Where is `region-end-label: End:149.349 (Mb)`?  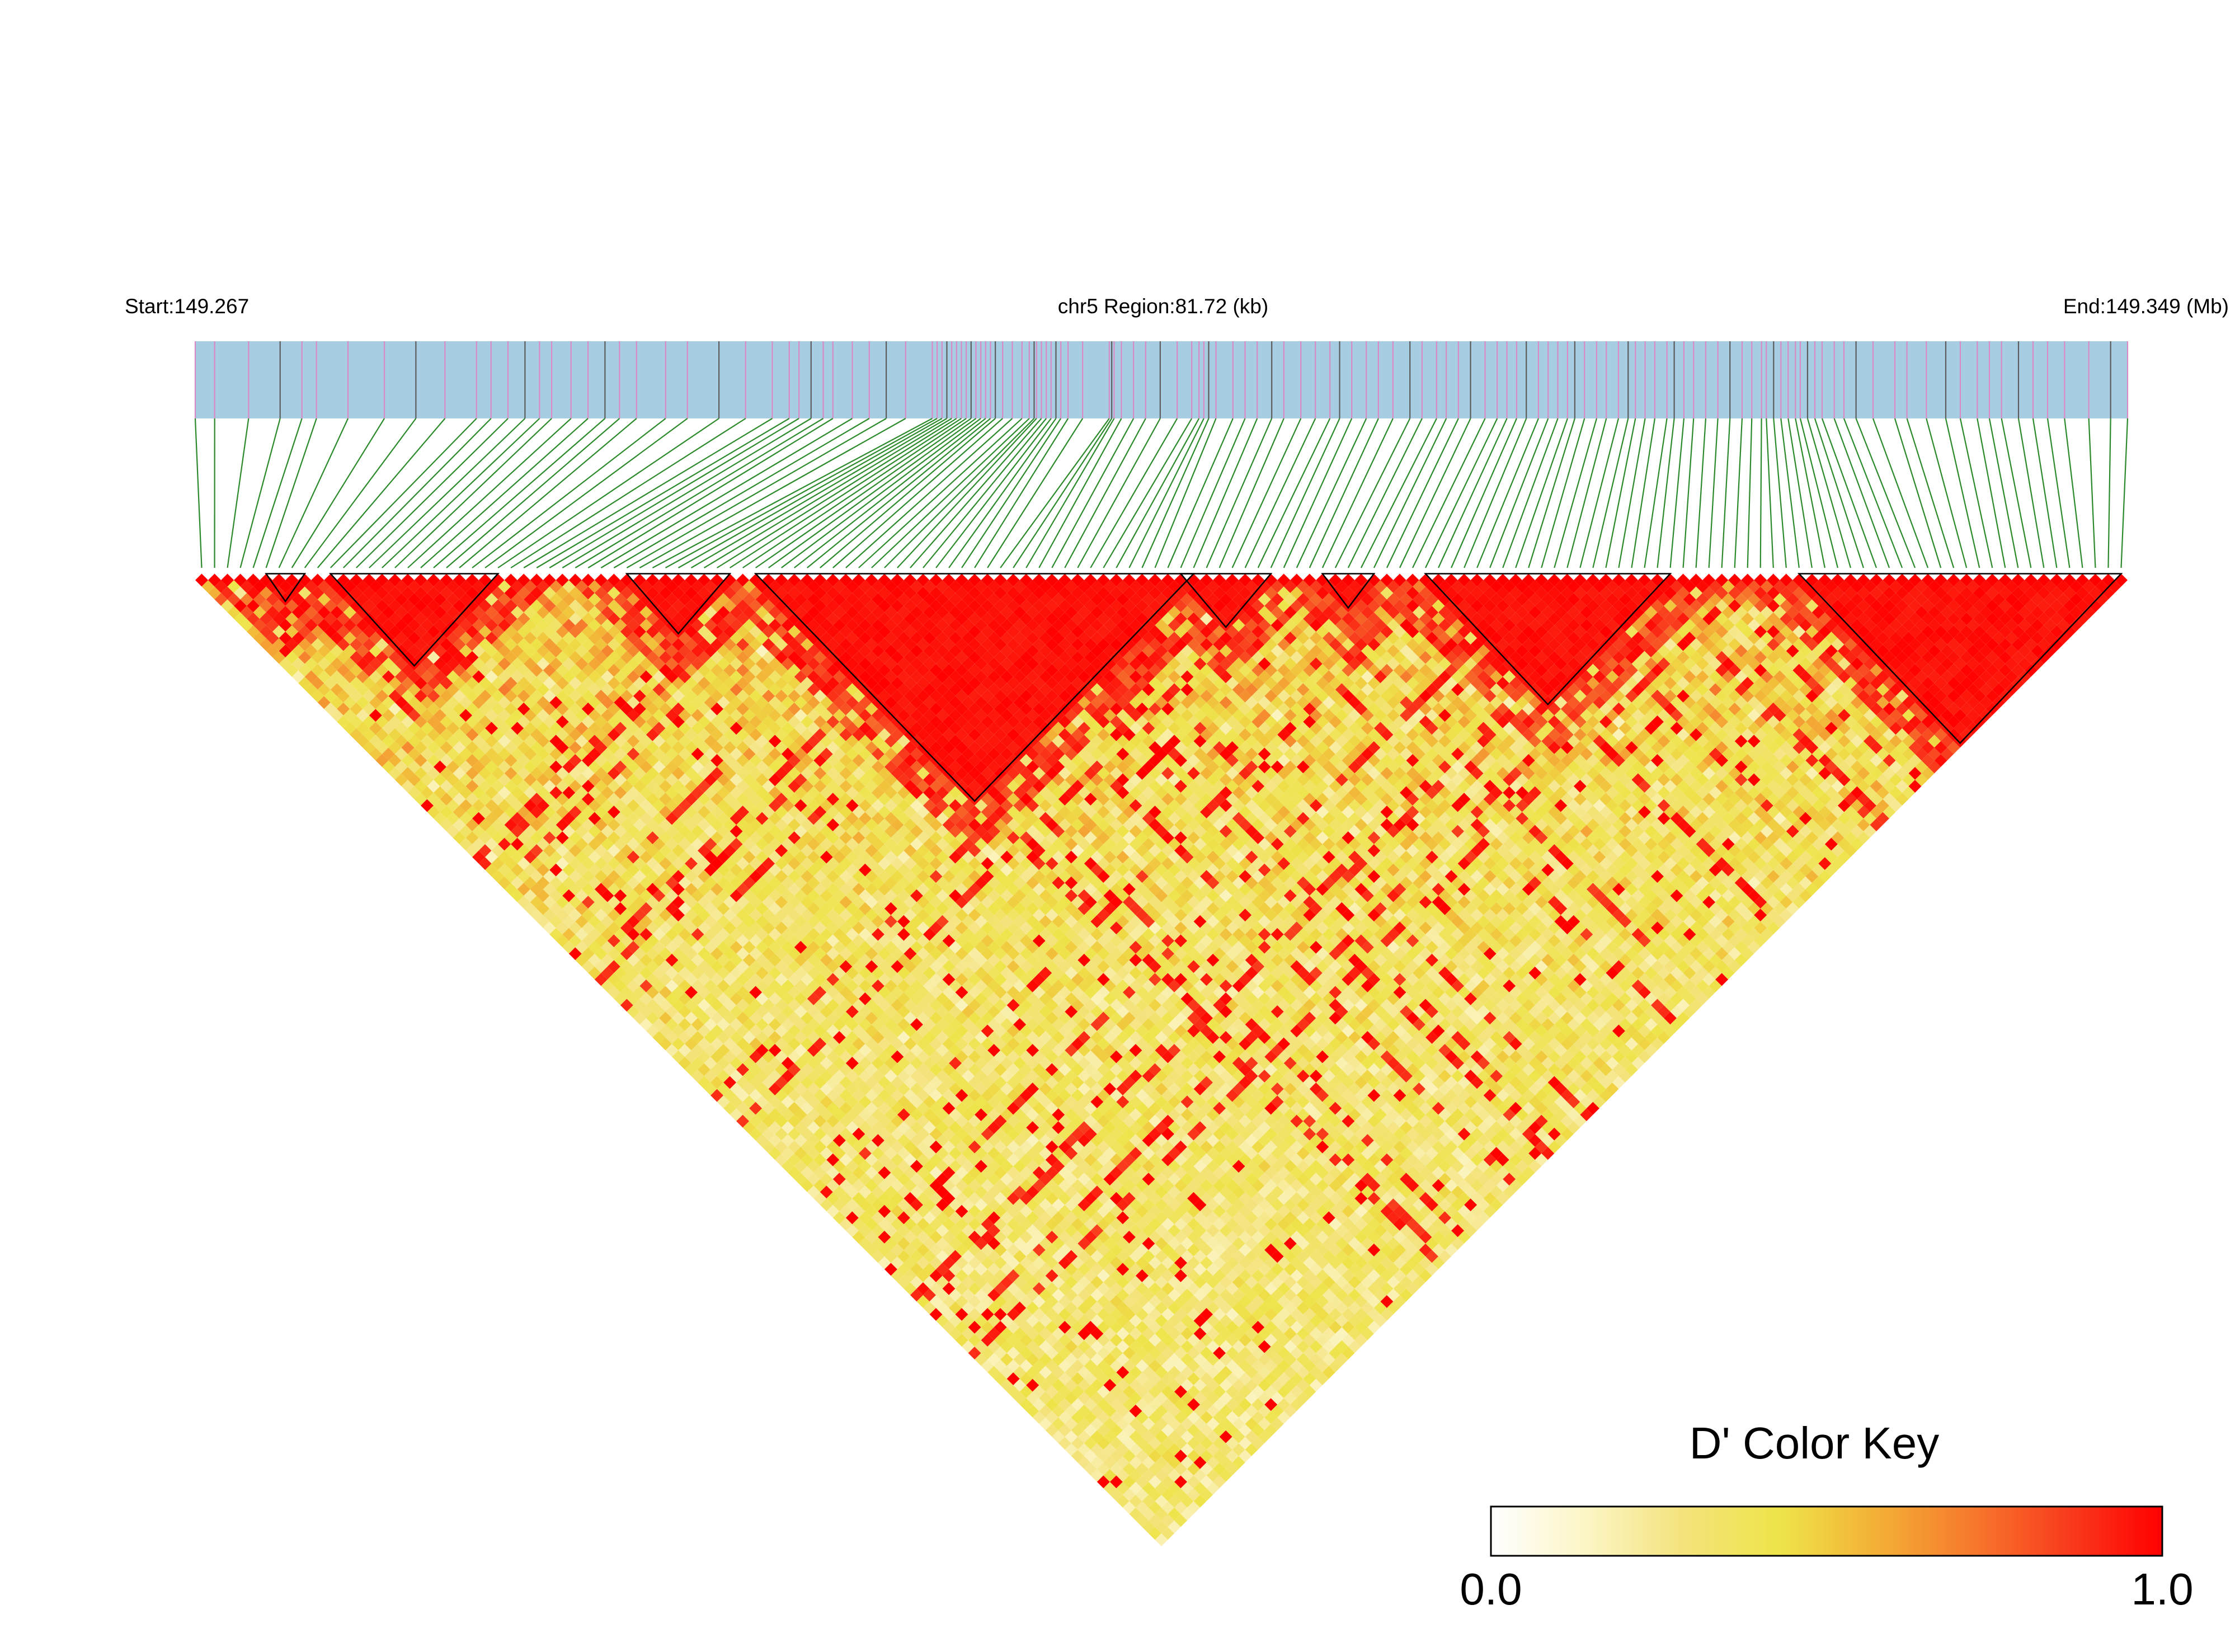
region-end-label: End:149.349 (Mb) is located at coordinates (2146, 306).